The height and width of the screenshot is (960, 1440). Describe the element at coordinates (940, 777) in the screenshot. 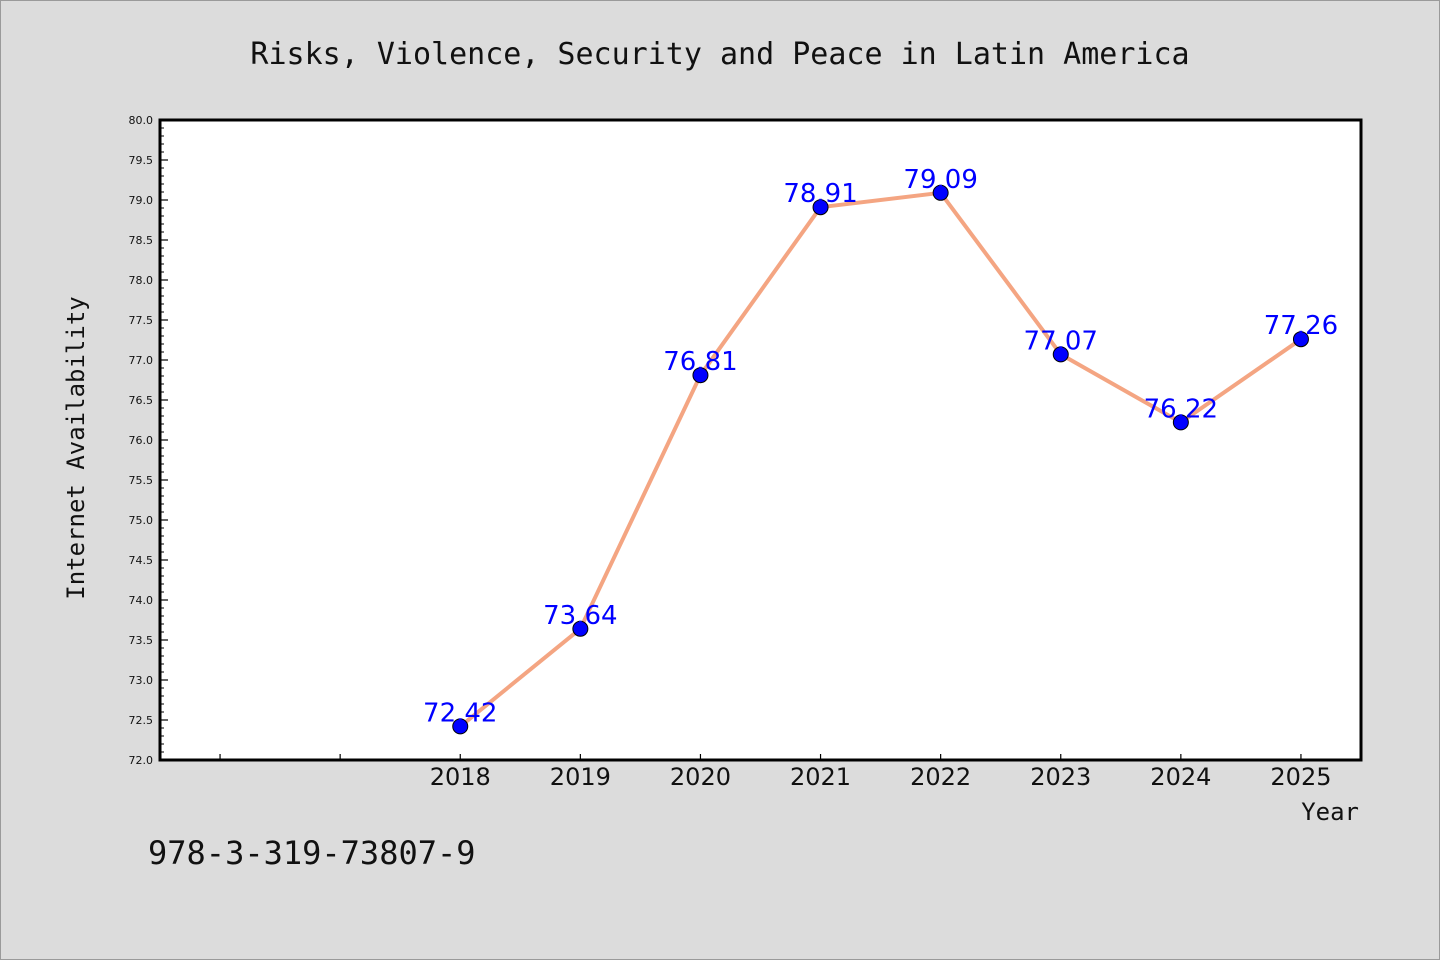

I see `x-tick-label: 2022` at that location.